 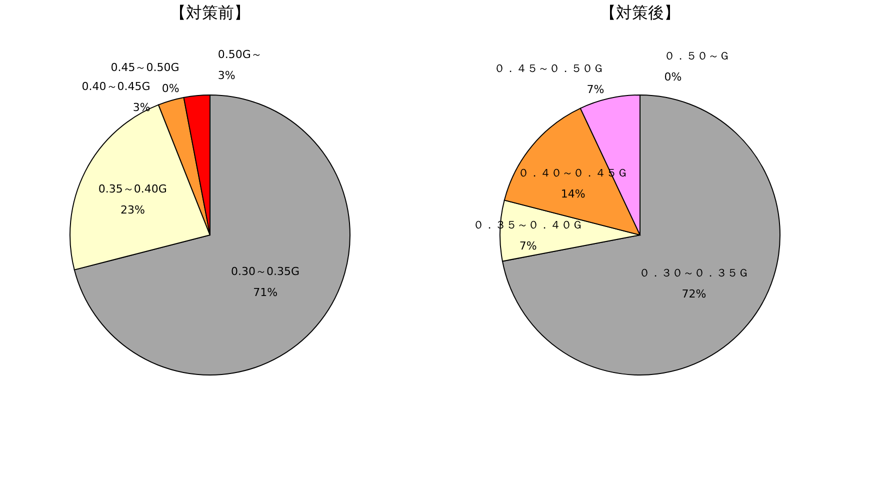 I want to click on slice-label: 0.30～0.35G, so click(x=265, y=271).